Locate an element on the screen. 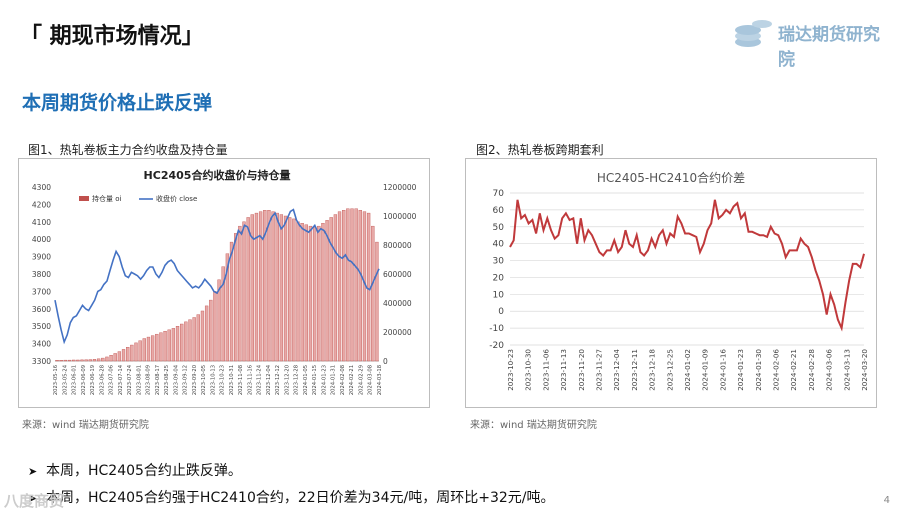 This screenshot has width=900, height=518. x-tick-label: 2023-12-20 is located at coordinates (287, 380).